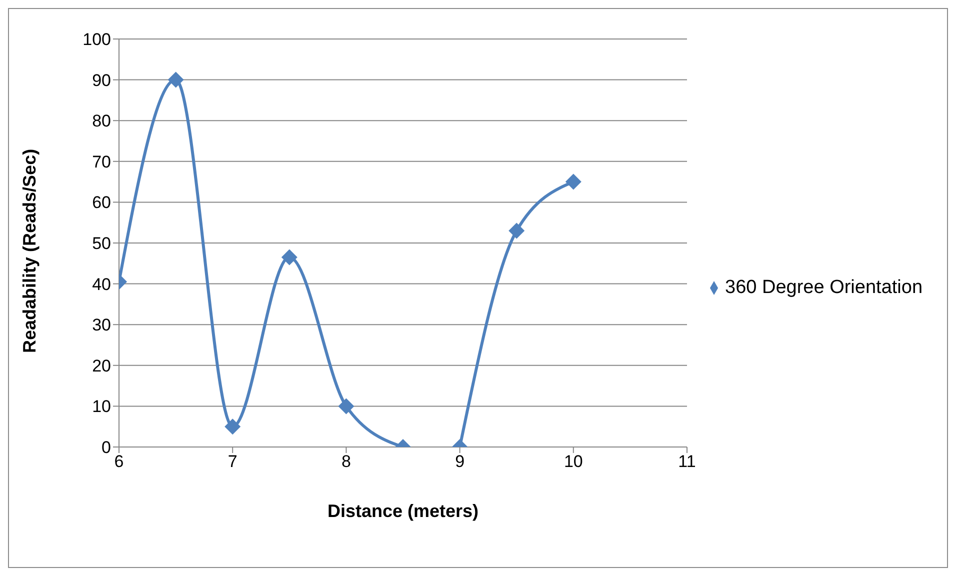  I want to click on y-tick-label: 20, so click(101, 366).